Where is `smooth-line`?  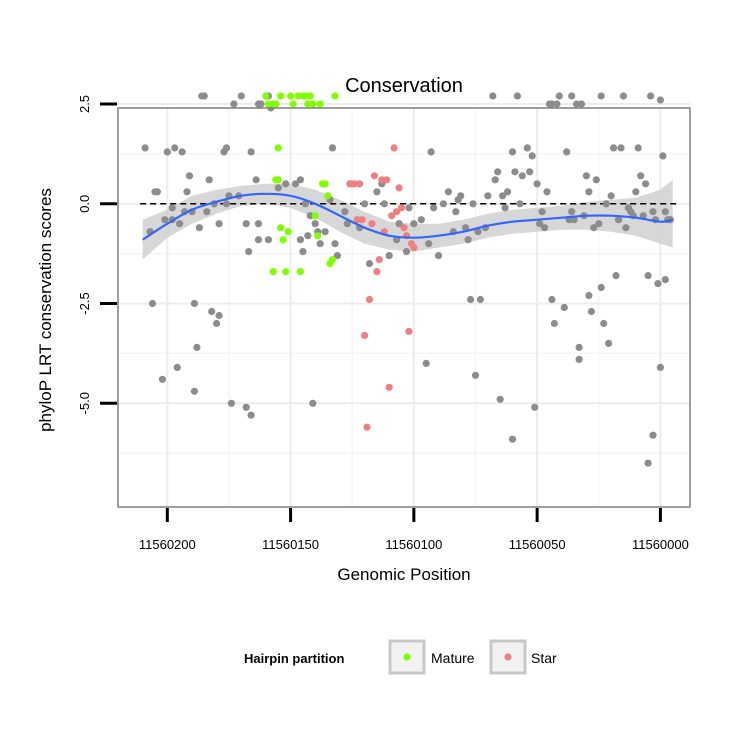 smooth-line is located at coordinates (407, 216).